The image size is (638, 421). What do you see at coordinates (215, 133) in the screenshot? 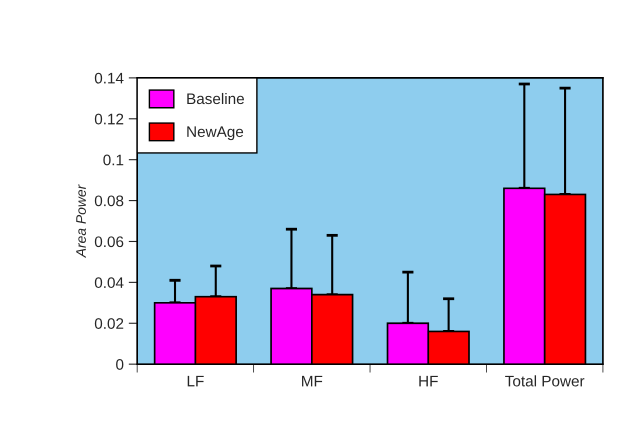
I see `legend-label: NewAge` at bounding box center [215, 133].